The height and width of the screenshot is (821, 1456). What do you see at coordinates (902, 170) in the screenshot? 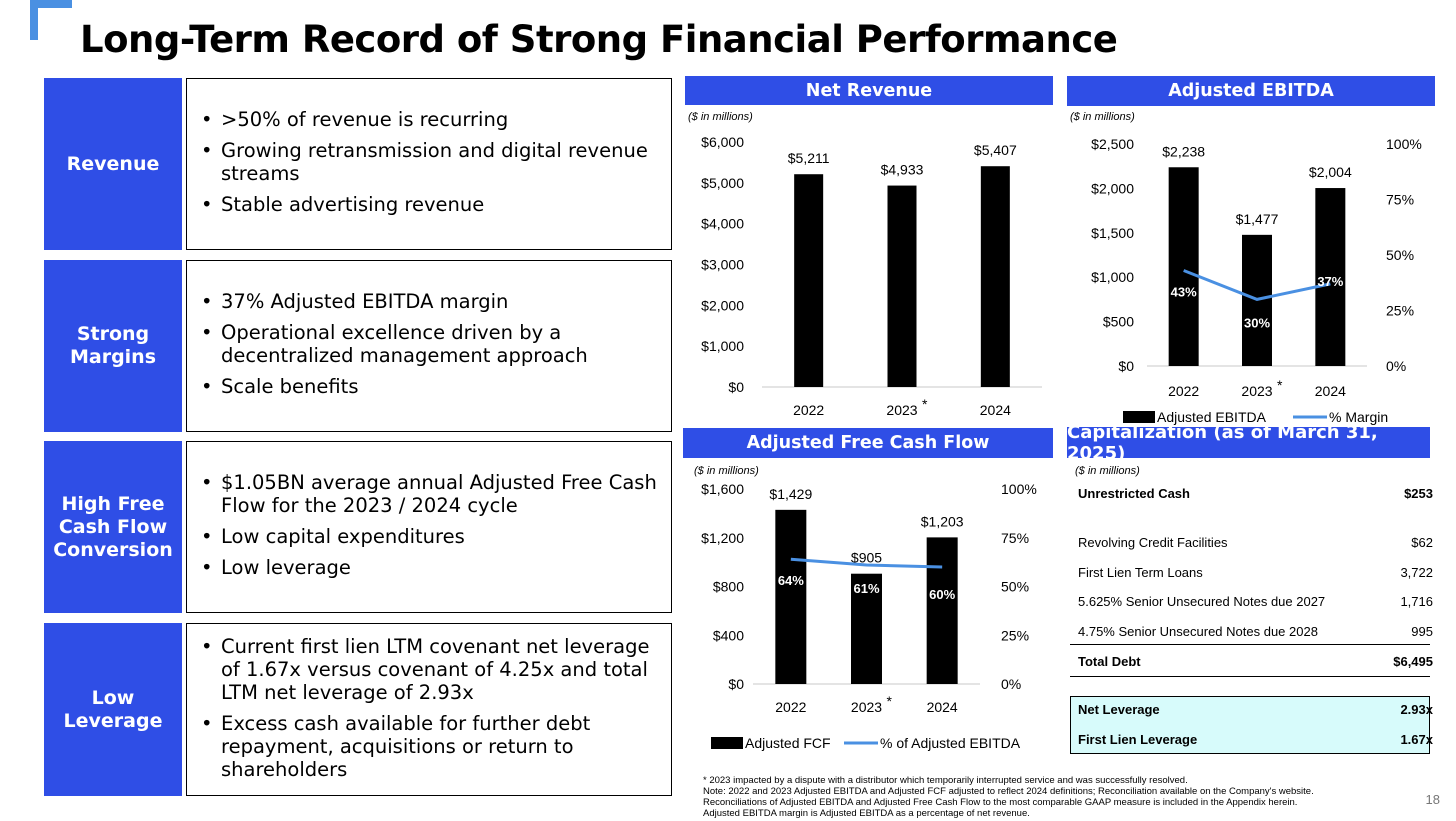
I see `bar-value-label: $4,933` at bounding box center [902, 170].